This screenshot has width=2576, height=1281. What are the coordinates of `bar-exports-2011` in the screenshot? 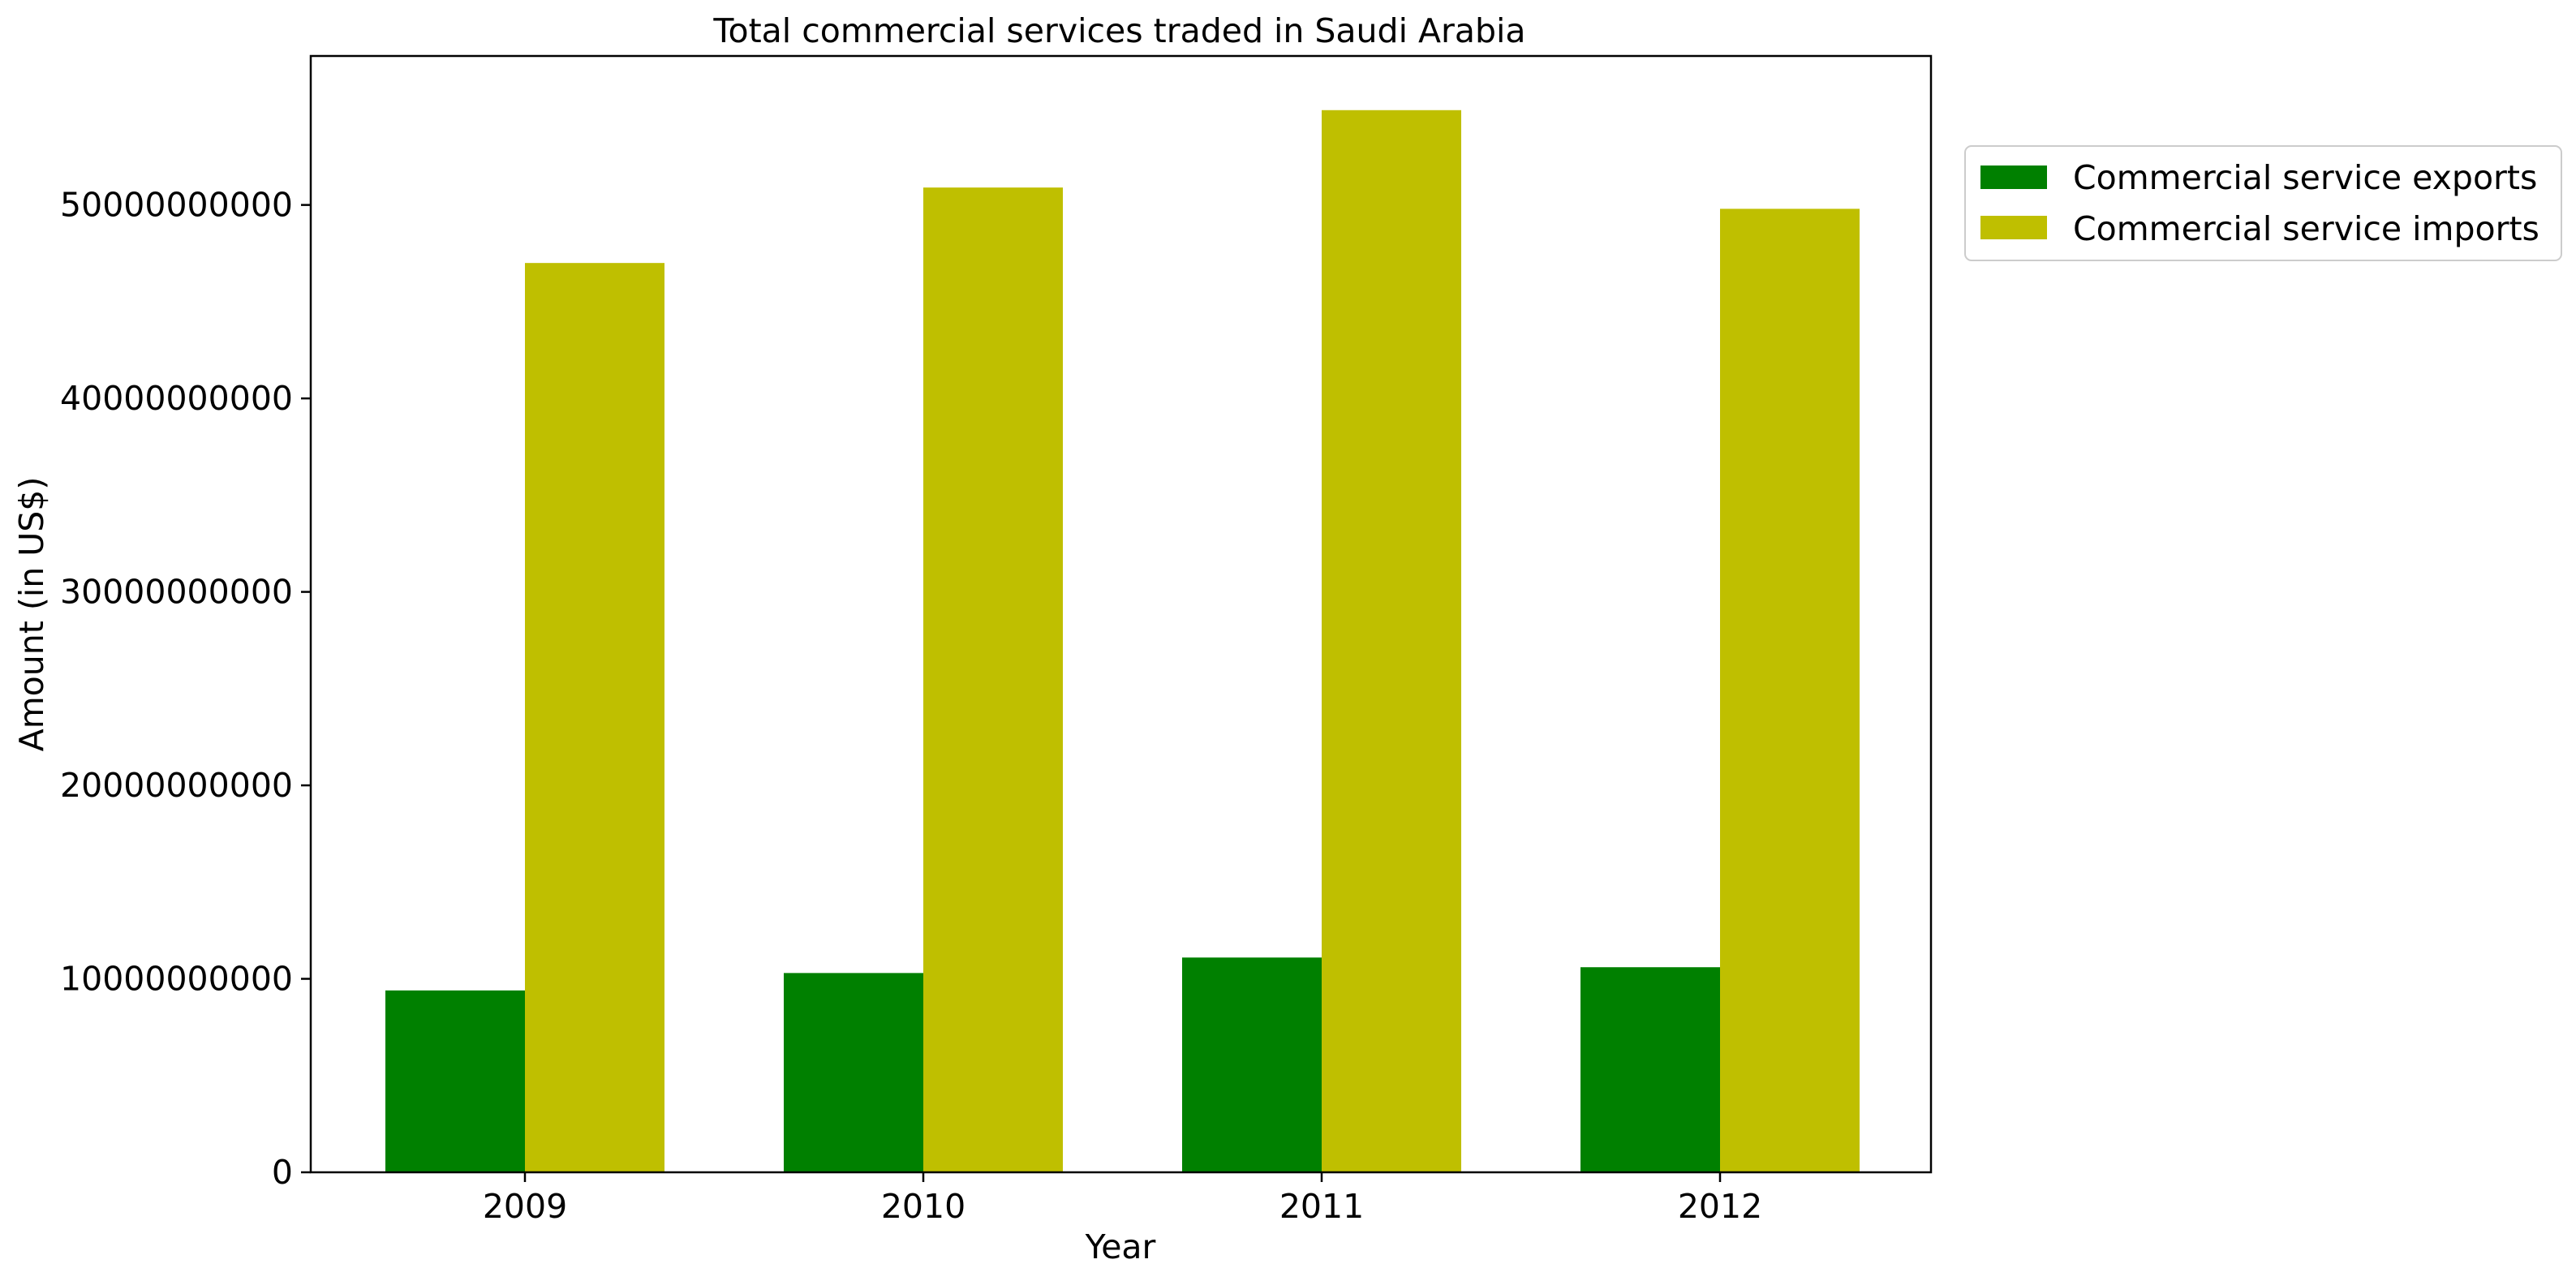 It's located at (1252, 1064).